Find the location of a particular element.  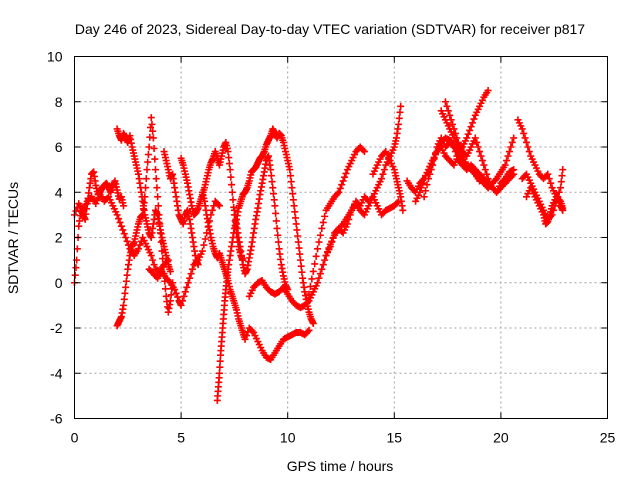

x-tick-label: 25 is located at coordinates (608, 438).